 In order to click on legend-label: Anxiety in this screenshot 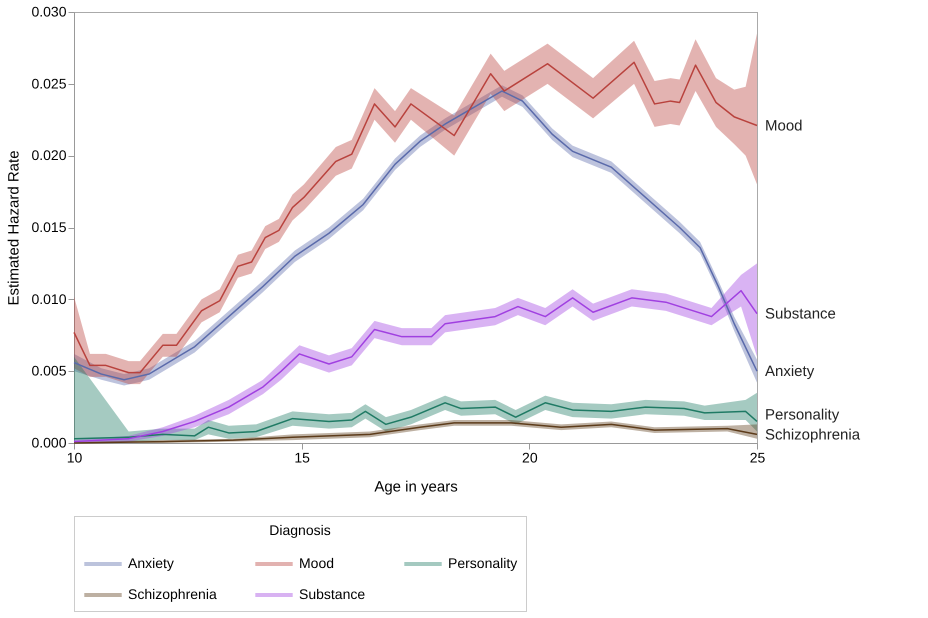, I will do `click(151, 563)`.